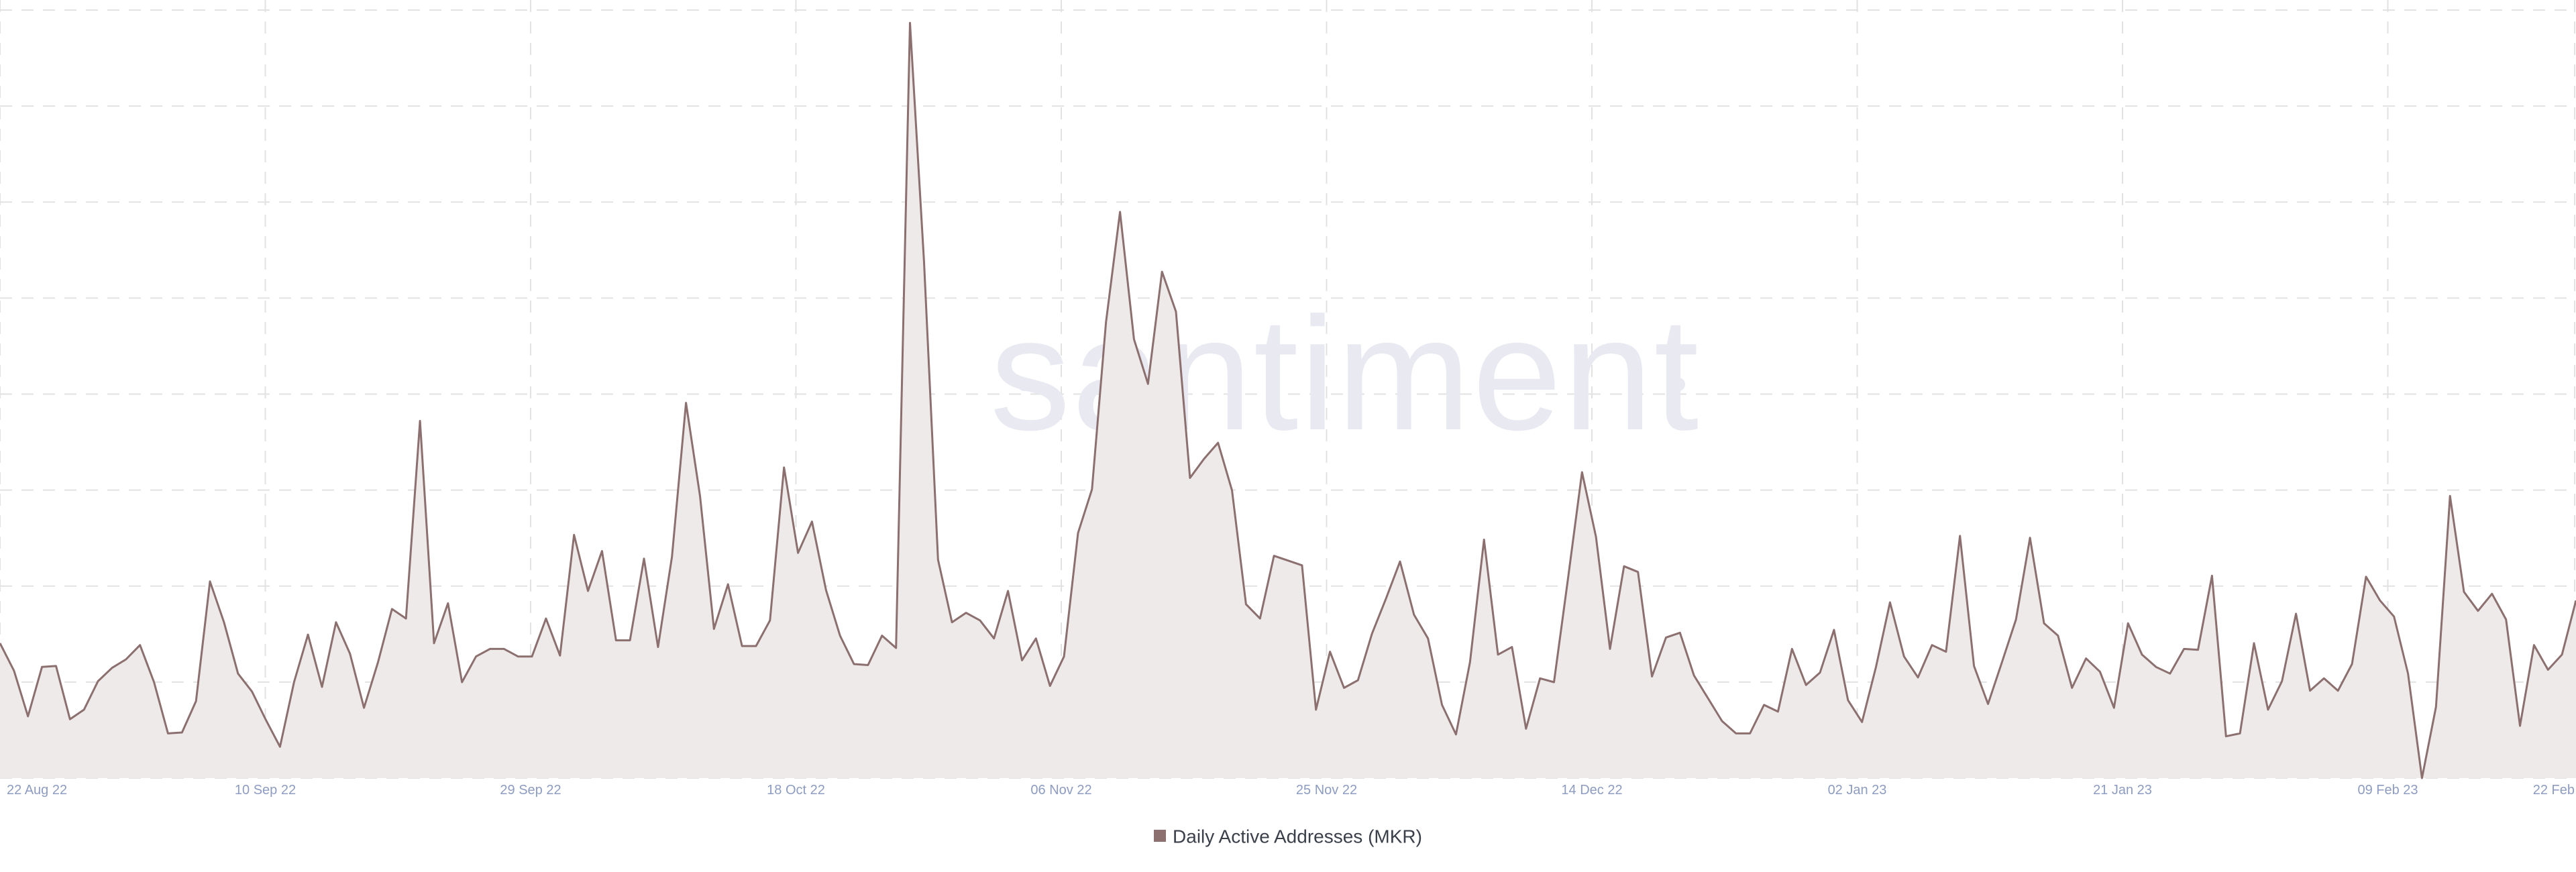 The width and height of the screenshot is (2576, 872). I want to click on x-tick-label: 22 Feb, so click(2554, 790).